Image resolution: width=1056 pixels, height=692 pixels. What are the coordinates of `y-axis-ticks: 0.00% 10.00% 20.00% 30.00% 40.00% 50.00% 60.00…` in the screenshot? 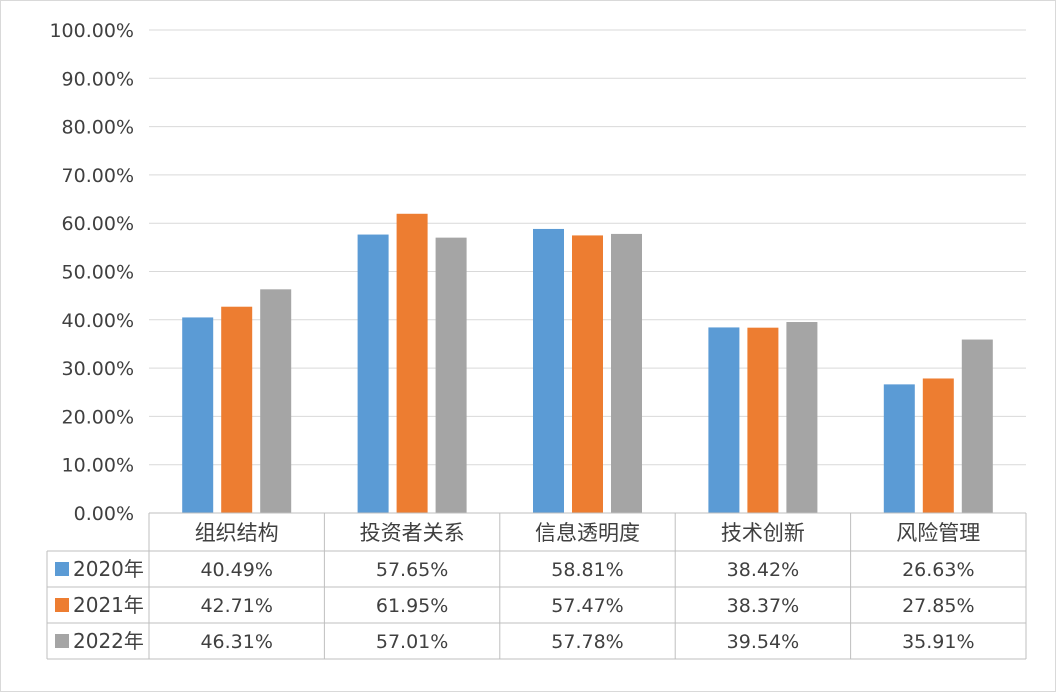 It's located at (91, 272).